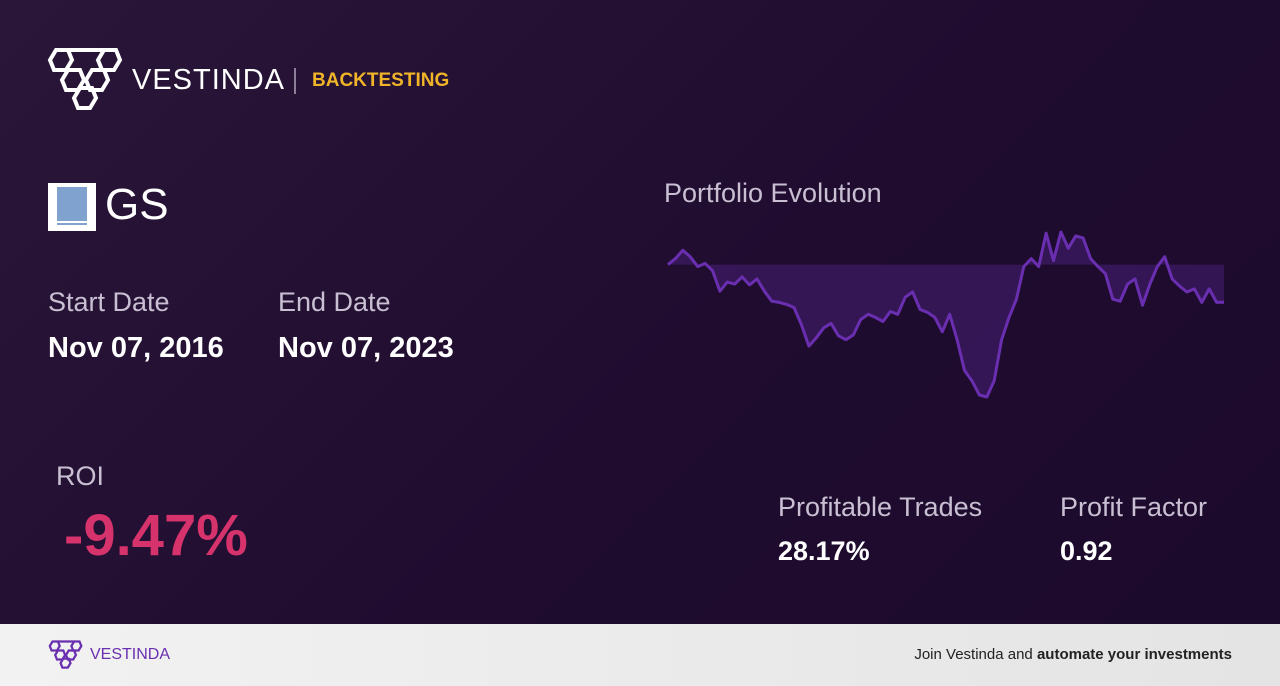 This screenshot has width=1280, height=686. What do you see at coordinates (109, 302) in the screenshot?
I see `start-label: Start Date` at bounding box center [109, 302].